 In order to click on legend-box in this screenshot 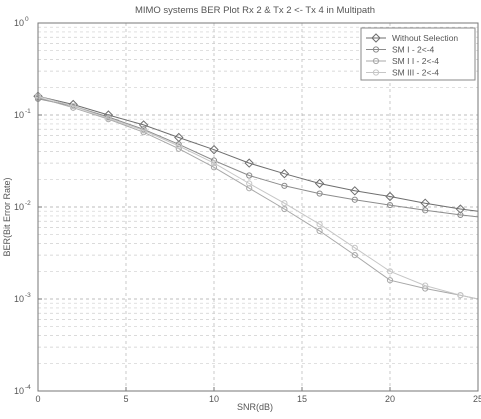, I will do `click(418, 54)`.